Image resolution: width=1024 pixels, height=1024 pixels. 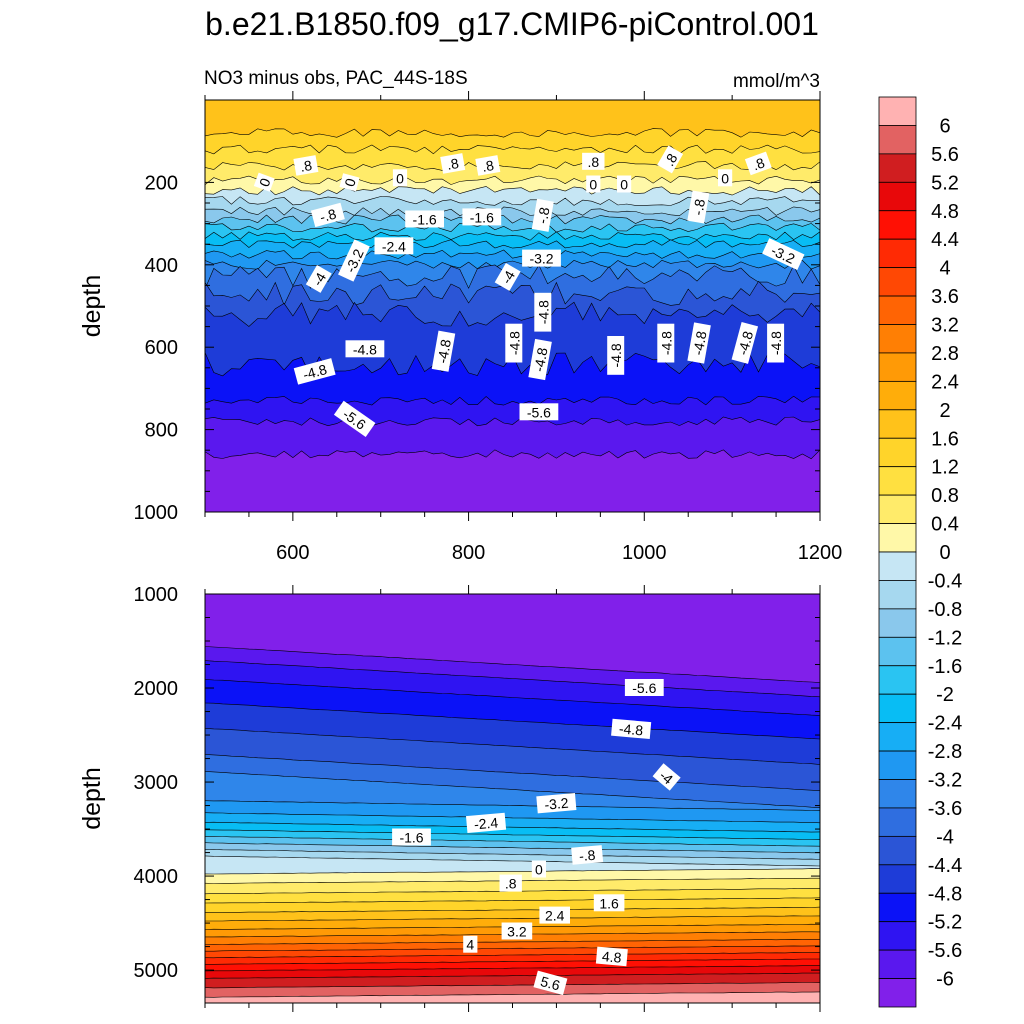 I want to click on colorbar-label: 0, so click(x=944, y=553).